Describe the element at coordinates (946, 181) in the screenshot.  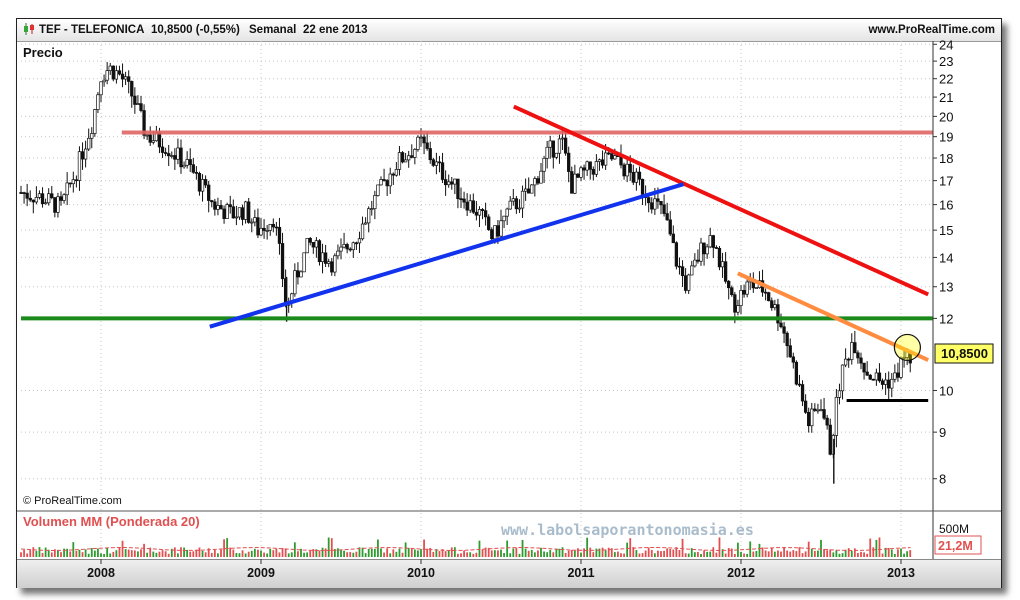
I see `y-tick-label: 17` at that location.